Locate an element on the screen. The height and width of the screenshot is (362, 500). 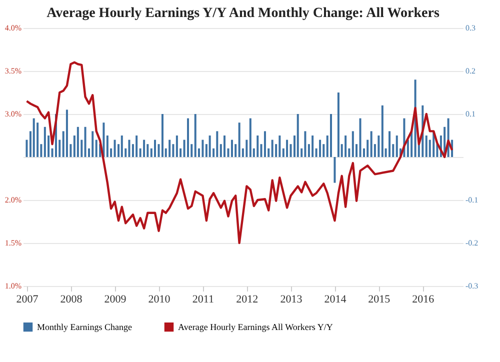
x-tick-label: 2011 is located at coordinates (203, 300).